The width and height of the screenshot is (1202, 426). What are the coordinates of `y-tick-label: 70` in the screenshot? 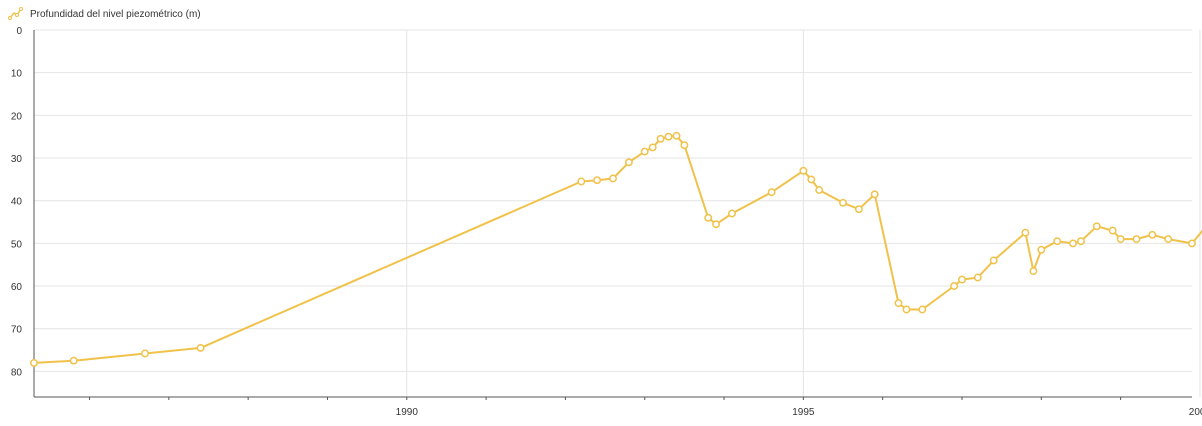 It's located at (17, 330).